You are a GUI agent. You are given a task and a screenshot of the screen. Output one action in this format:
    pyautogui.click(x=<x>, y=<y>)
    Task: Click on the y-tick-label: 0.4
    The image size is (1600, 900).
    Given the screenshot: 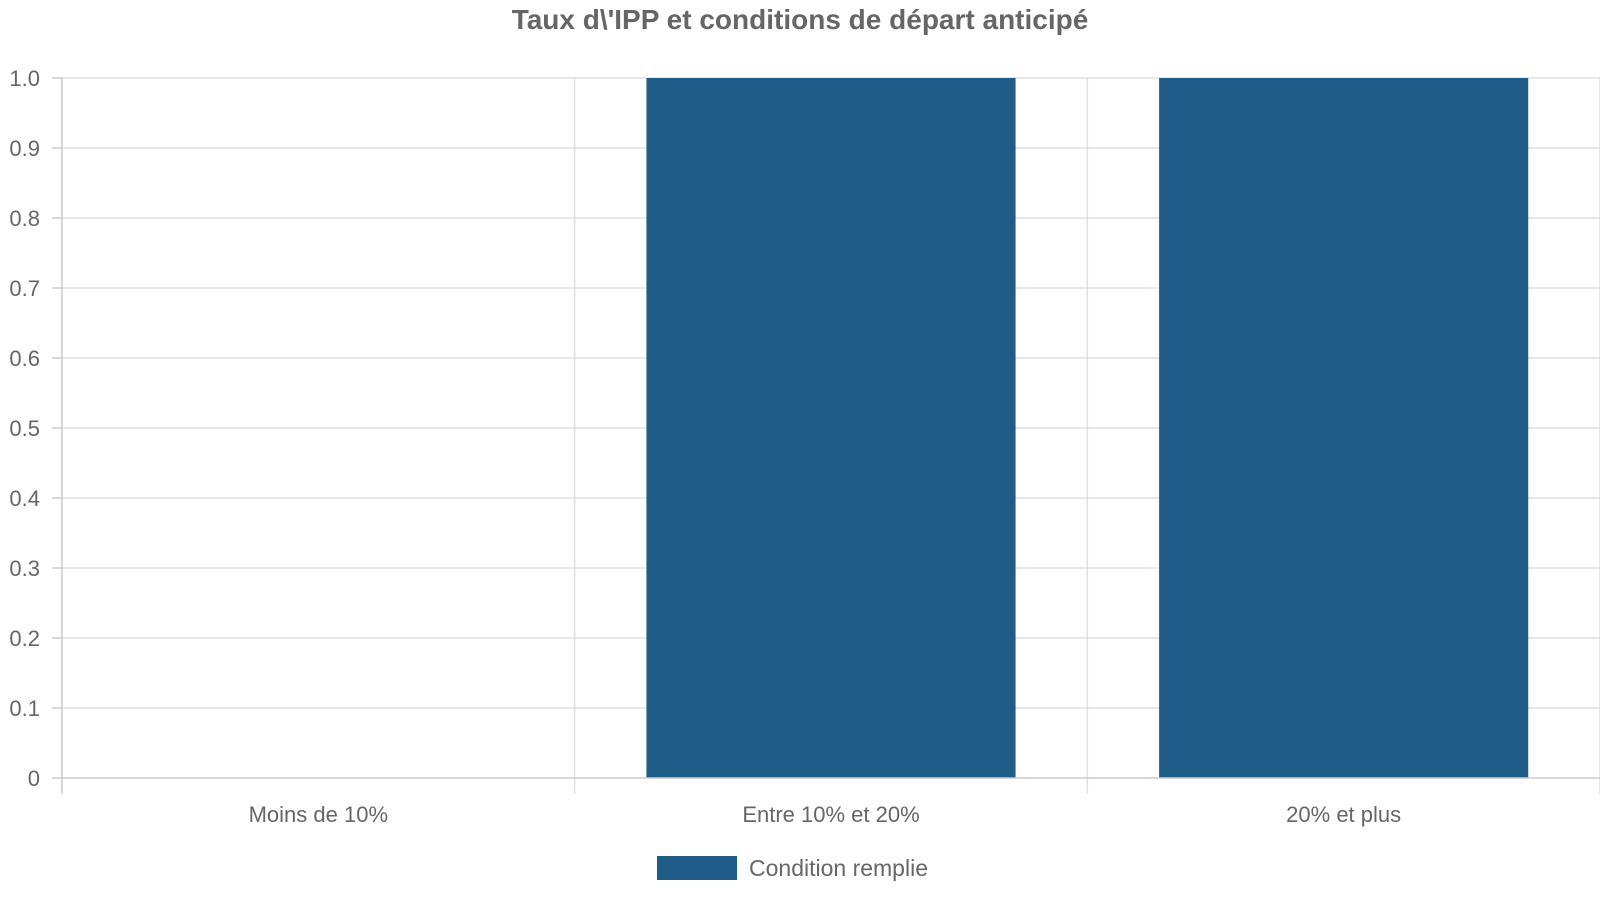 What is the action you would take?
    pyautogui.click(x=24, y=498)
    